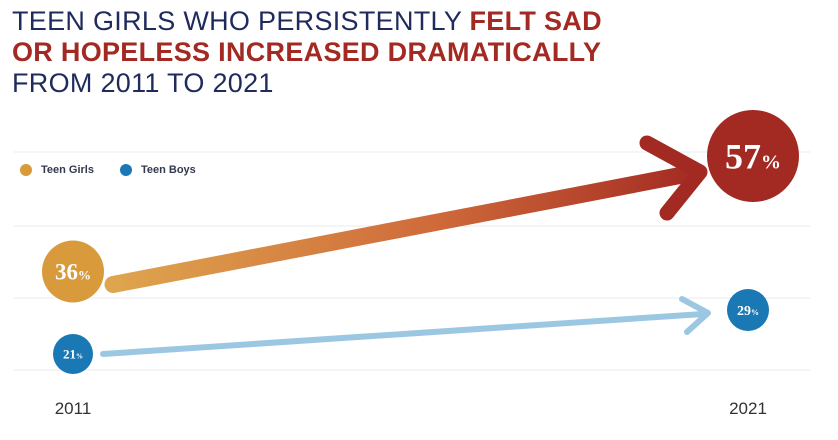  I want to click on legend-item-boys: Teen Boys, so click(157, 170).